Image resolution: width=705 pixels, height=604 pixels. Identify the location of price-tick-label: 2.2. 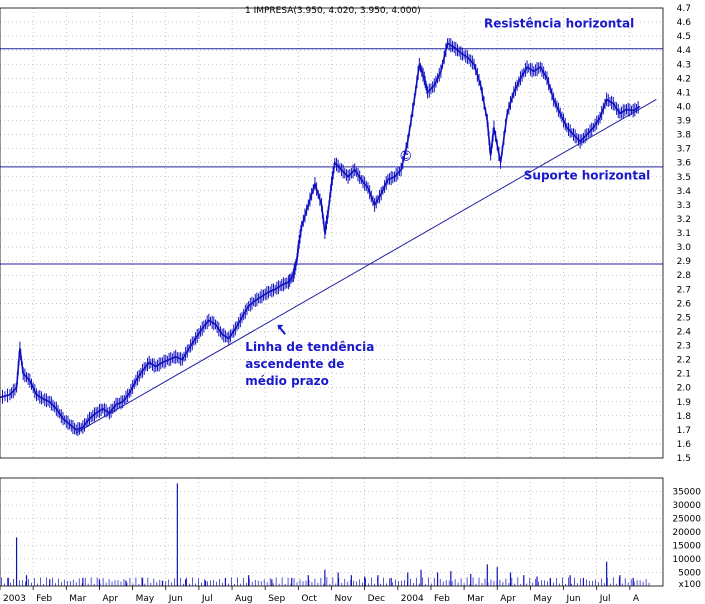
(684, 361).